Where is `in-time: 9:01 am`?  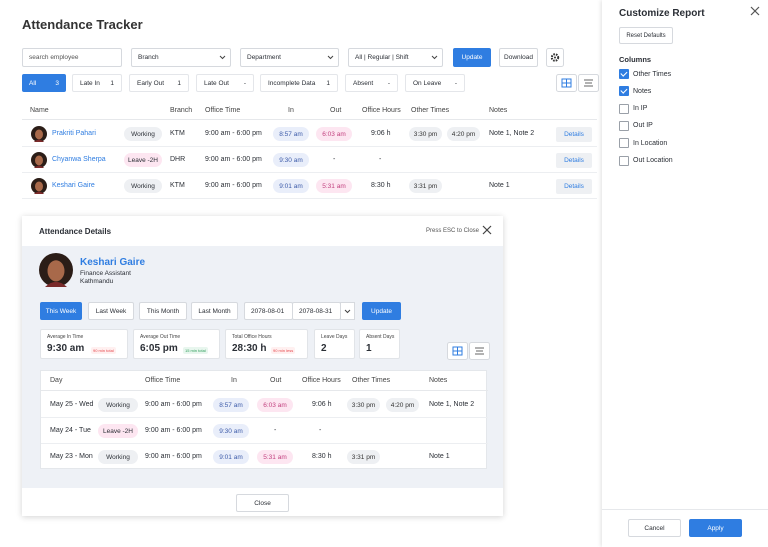 in-time: 9:01 am is located at coordinates (231, 457).